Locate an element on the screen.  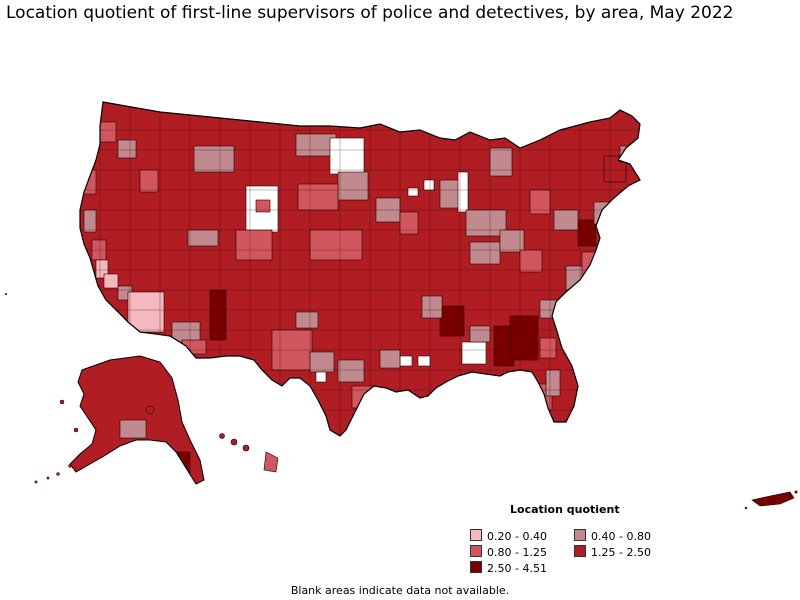
footnote: Blank areas indicate data not available. is located at coordinates (400, 590).